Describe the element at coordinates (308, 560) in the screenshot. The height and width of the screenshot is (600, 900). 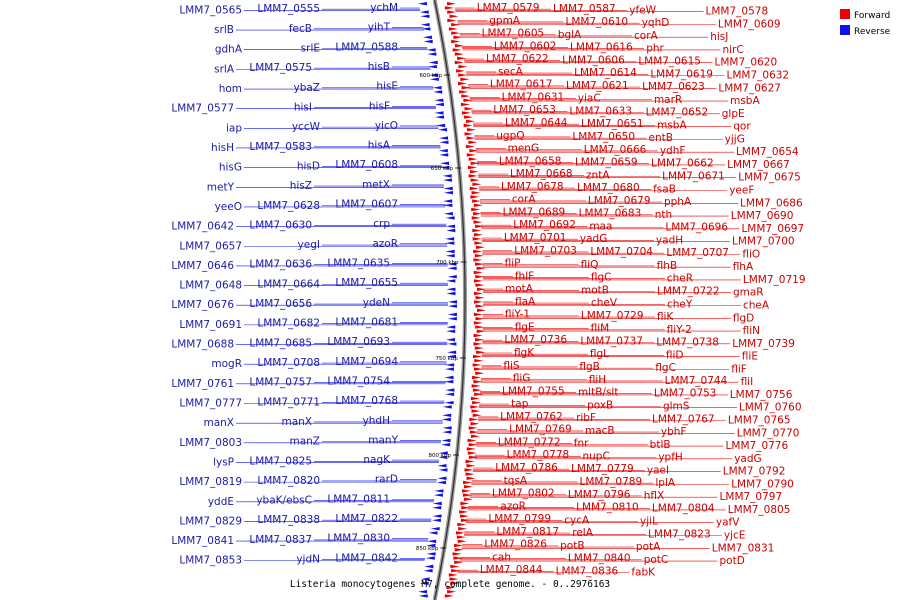
I see `reverse-gene-label: yjdN` at that location.